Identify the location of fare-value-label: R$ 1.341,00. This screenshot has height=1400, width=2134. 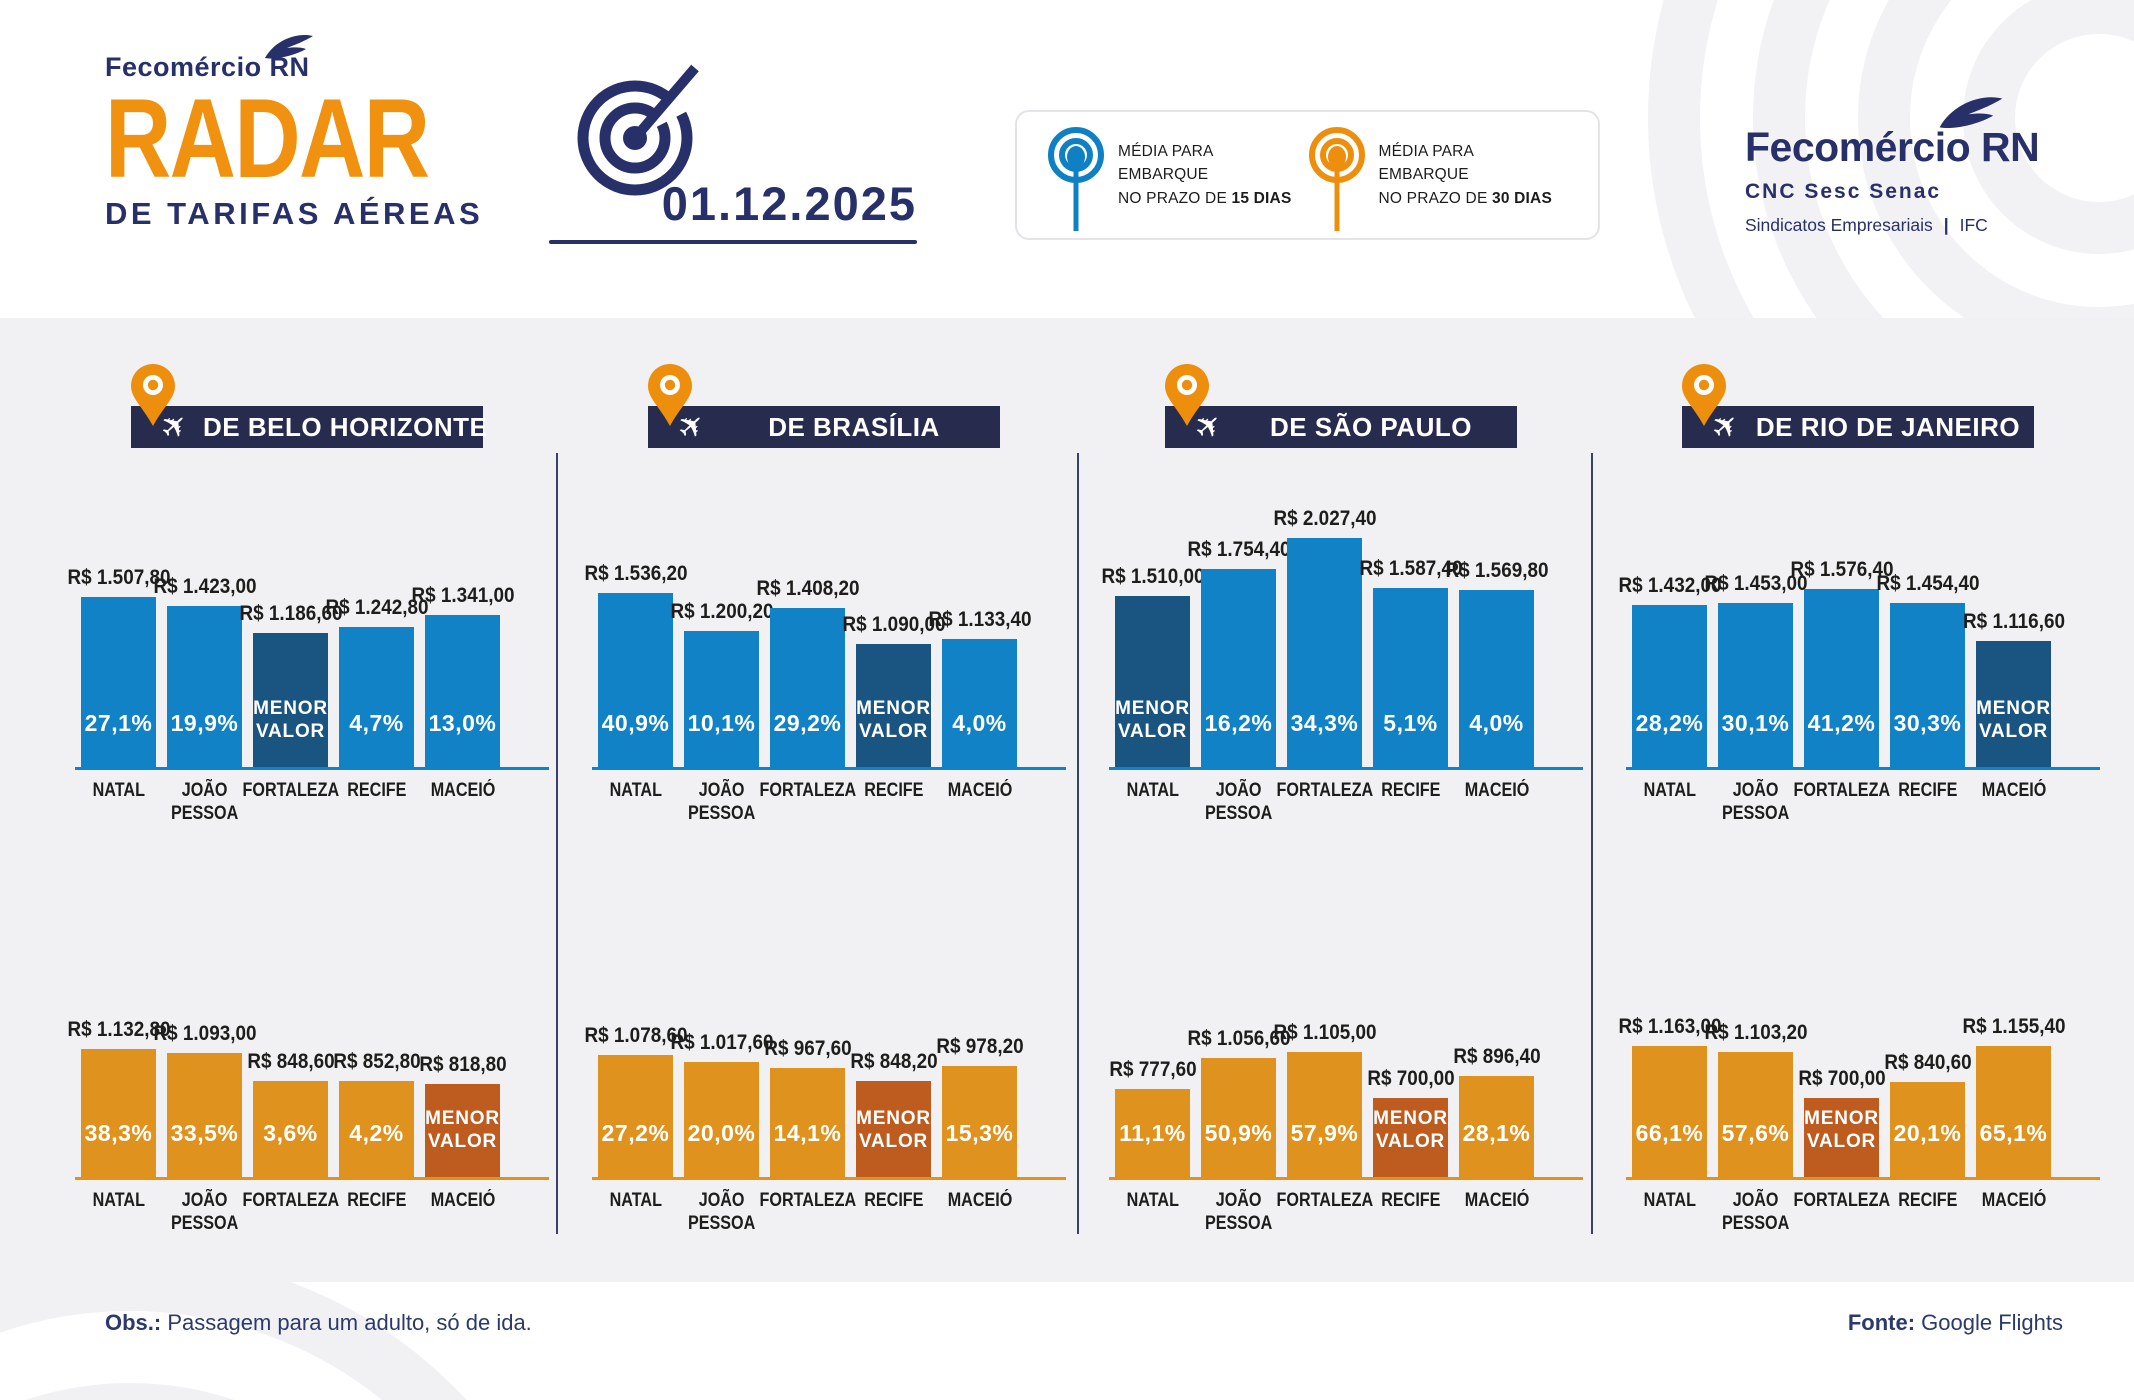
(462, 595).